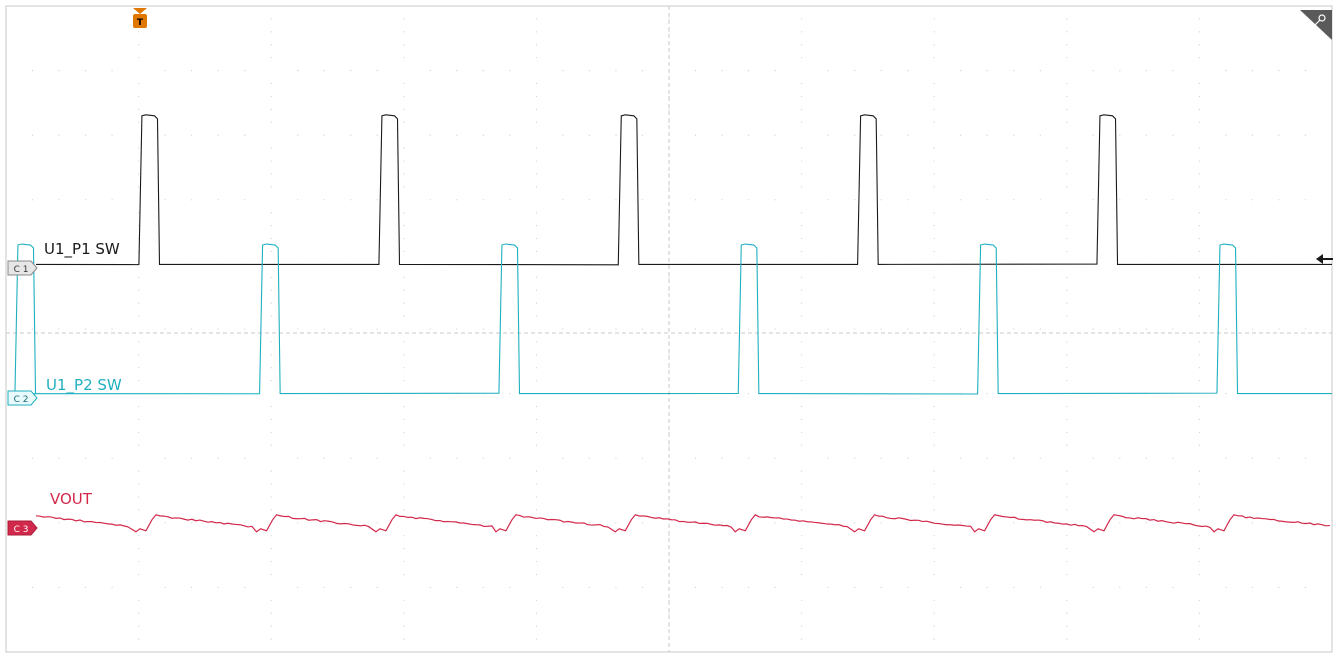  I want to click on channel-3-marker: C 3, so click(22, 528).